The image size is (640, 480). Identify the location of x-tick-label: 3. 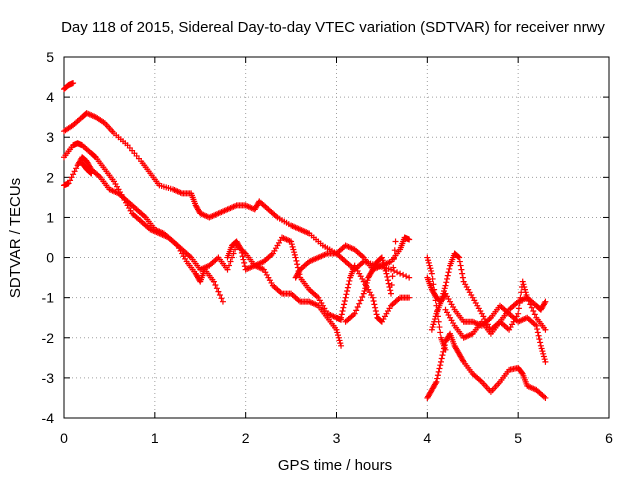
(337, 438).